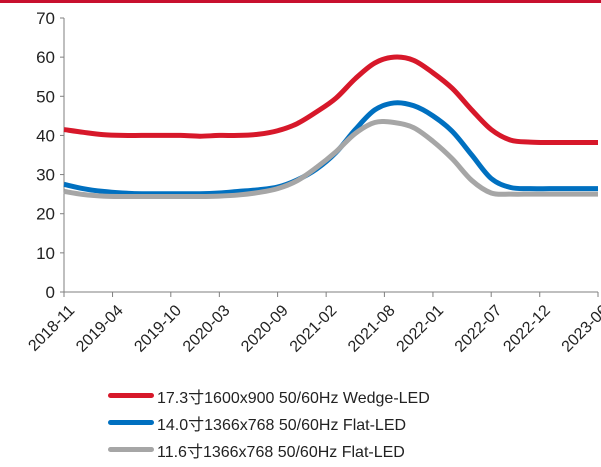 The image size is (601, 467). What do you see at coordinates (45, 96) in the screenshot?
I see `y-tick-label: 50` at bounding box center [45, 96].